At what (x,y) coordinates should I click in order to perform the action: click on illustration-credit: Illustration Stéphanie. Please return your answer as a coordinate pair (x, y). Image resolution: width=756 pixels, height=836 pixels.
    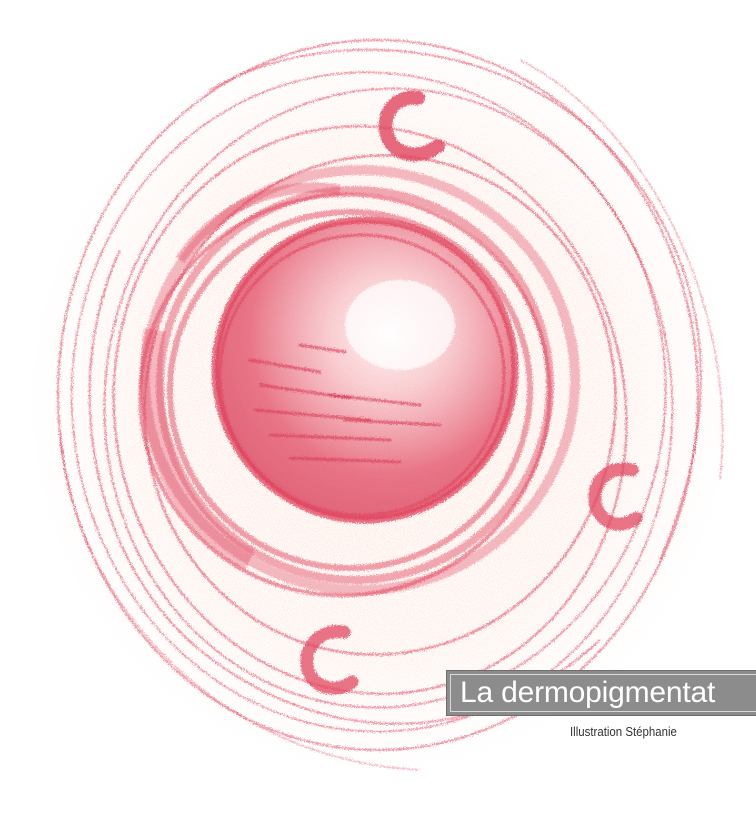
    Looking at the image, I should click on (623, 731).